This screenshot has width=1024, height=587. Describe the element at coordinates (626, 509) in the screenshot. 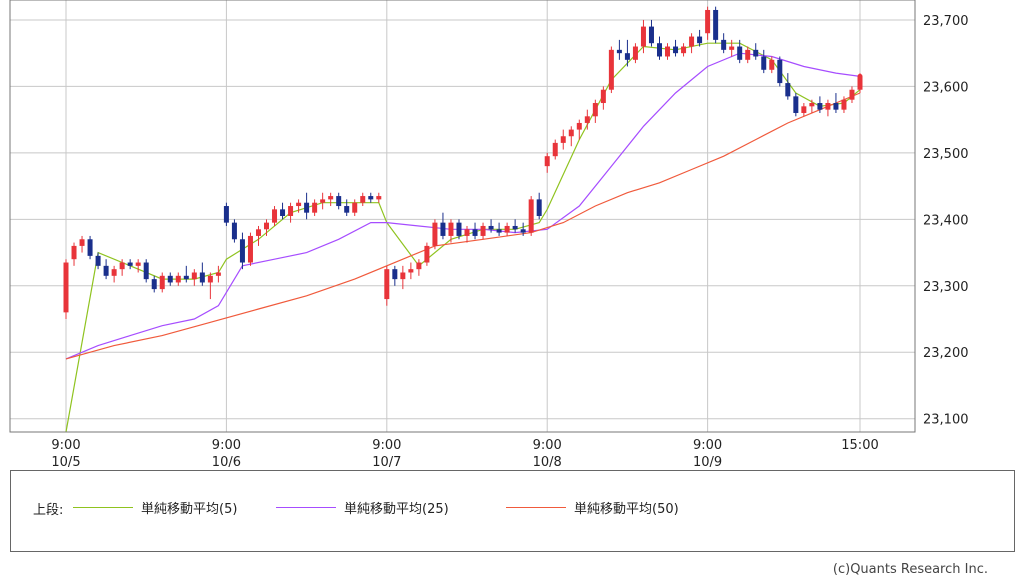

I see `legend-label-sma50: 単純移動平均(50)` at that location.